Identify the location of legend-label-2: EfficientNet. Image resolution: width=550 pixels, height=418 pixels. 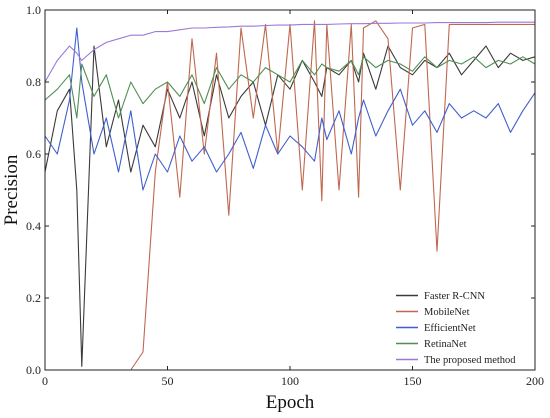
(450, 328).